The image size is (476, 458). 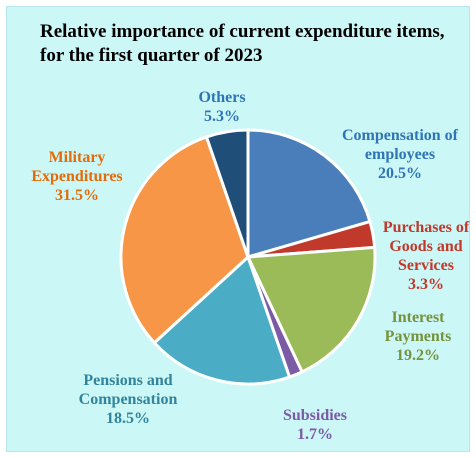 What do you see at coordinates (315, 425) in the screenshot?
I see `slice-label-4: Subsidies 1.7%` at bounding box center [315, 425].